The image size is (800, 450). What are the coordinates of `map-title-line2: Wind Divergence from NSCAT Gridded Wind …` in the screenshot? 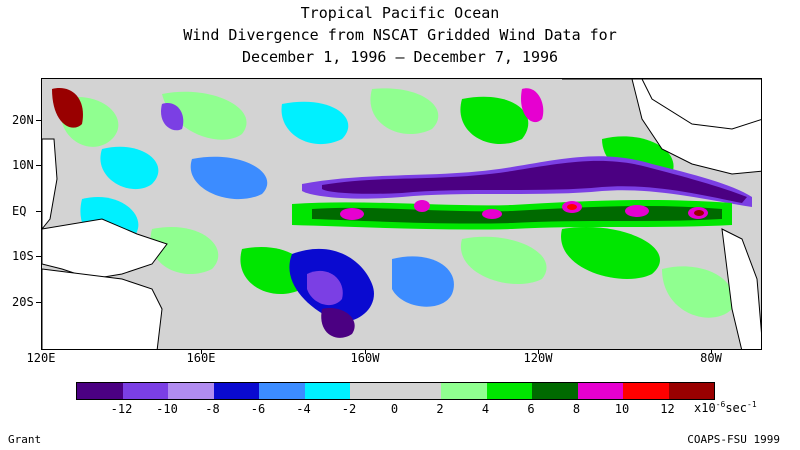 It's located at (400, 35).